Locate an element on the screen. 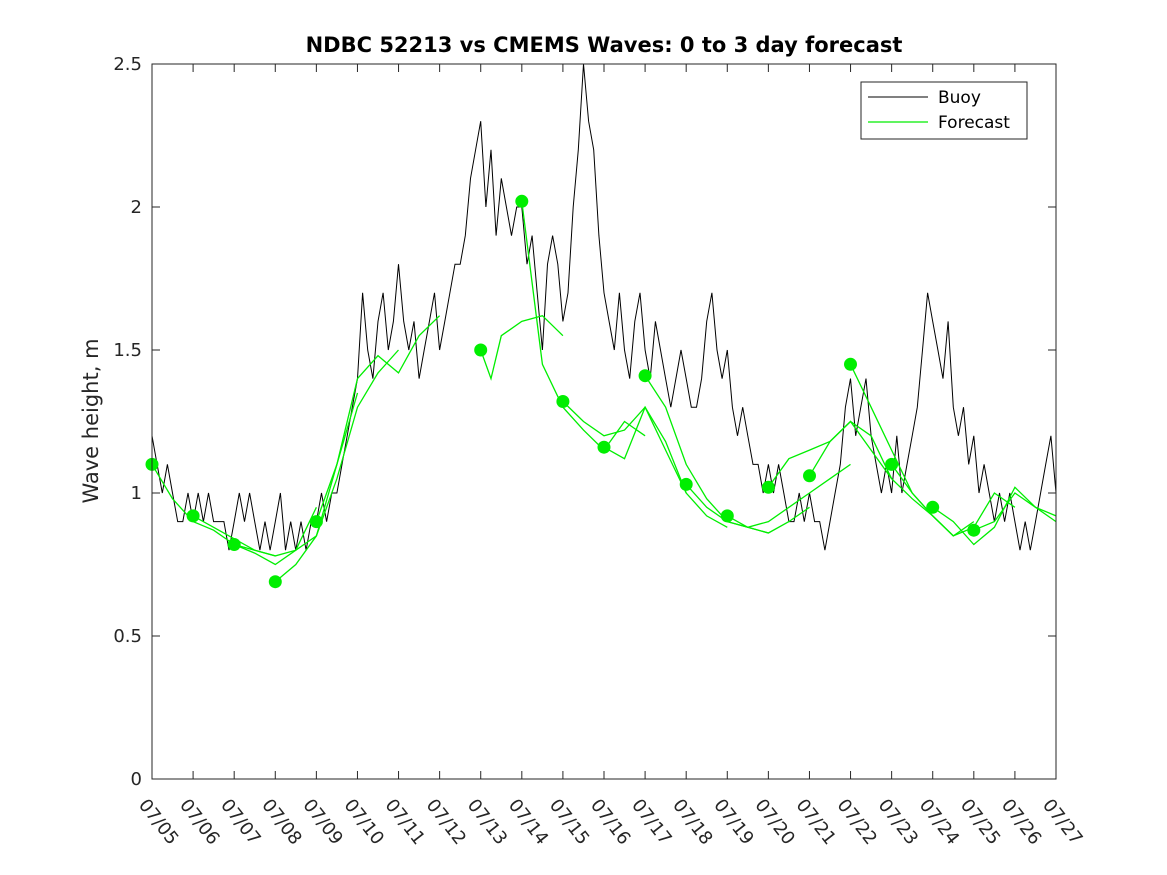 The height and width of the screenshot is (875, 1167). y-tick-label: 2 is located at coordinates (136, 207).